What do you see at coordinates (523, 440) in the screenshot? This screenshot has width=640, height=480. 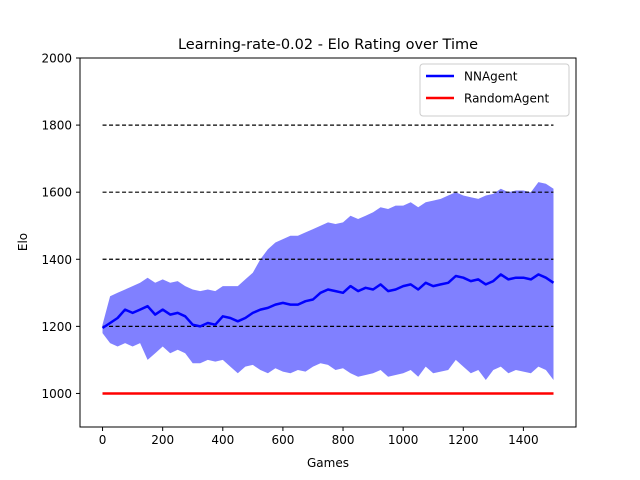 I see `x-tick-label: 1400` at bounding box center [523, 440].